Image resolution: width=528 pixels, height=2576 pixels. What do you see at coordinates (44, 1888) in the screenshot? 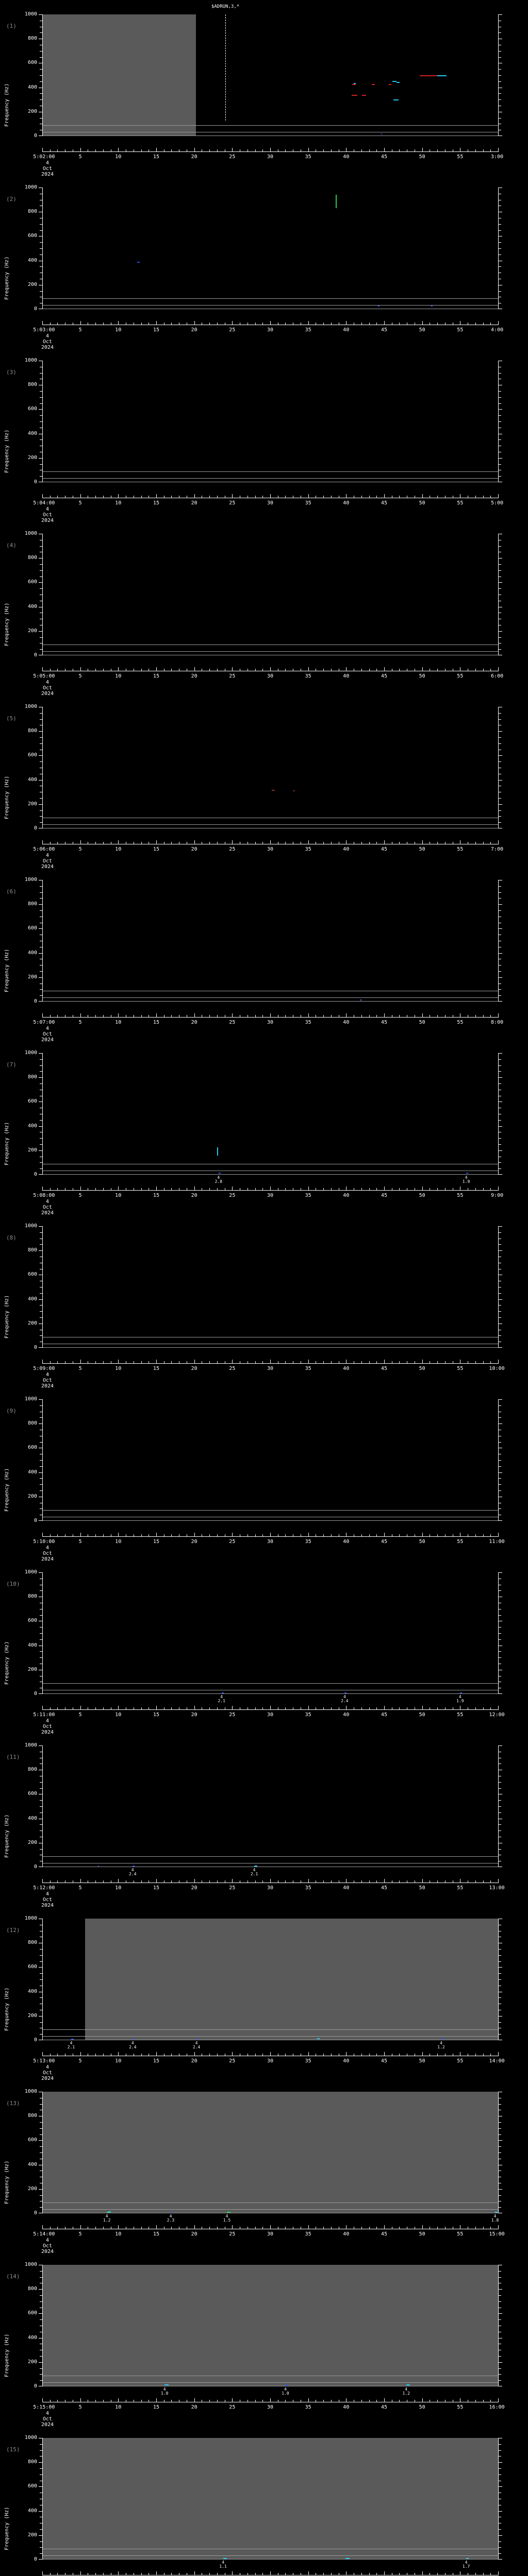
I see `x-axis-tick-label: 5:12:00` at bounding box center [44, 1888].